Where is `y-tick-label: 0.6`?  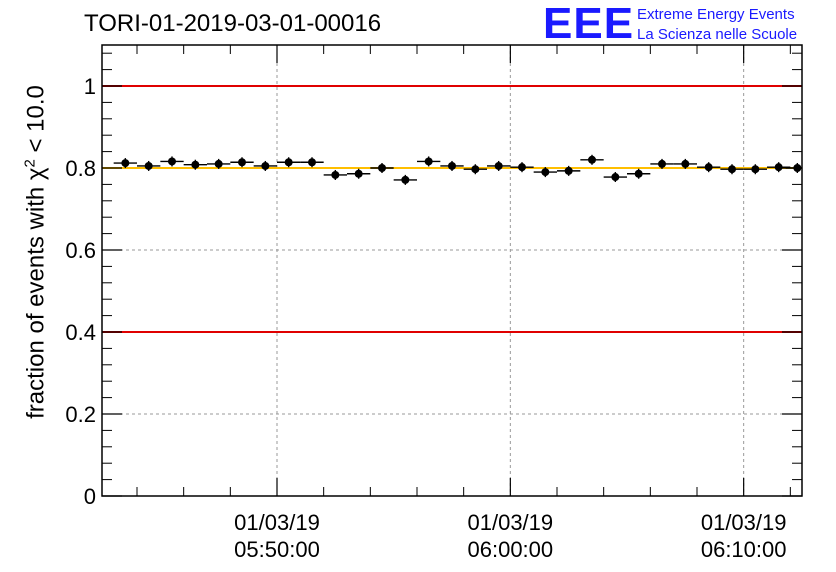 y-tick-label: 0.6 is located at coordinates (80, 250).